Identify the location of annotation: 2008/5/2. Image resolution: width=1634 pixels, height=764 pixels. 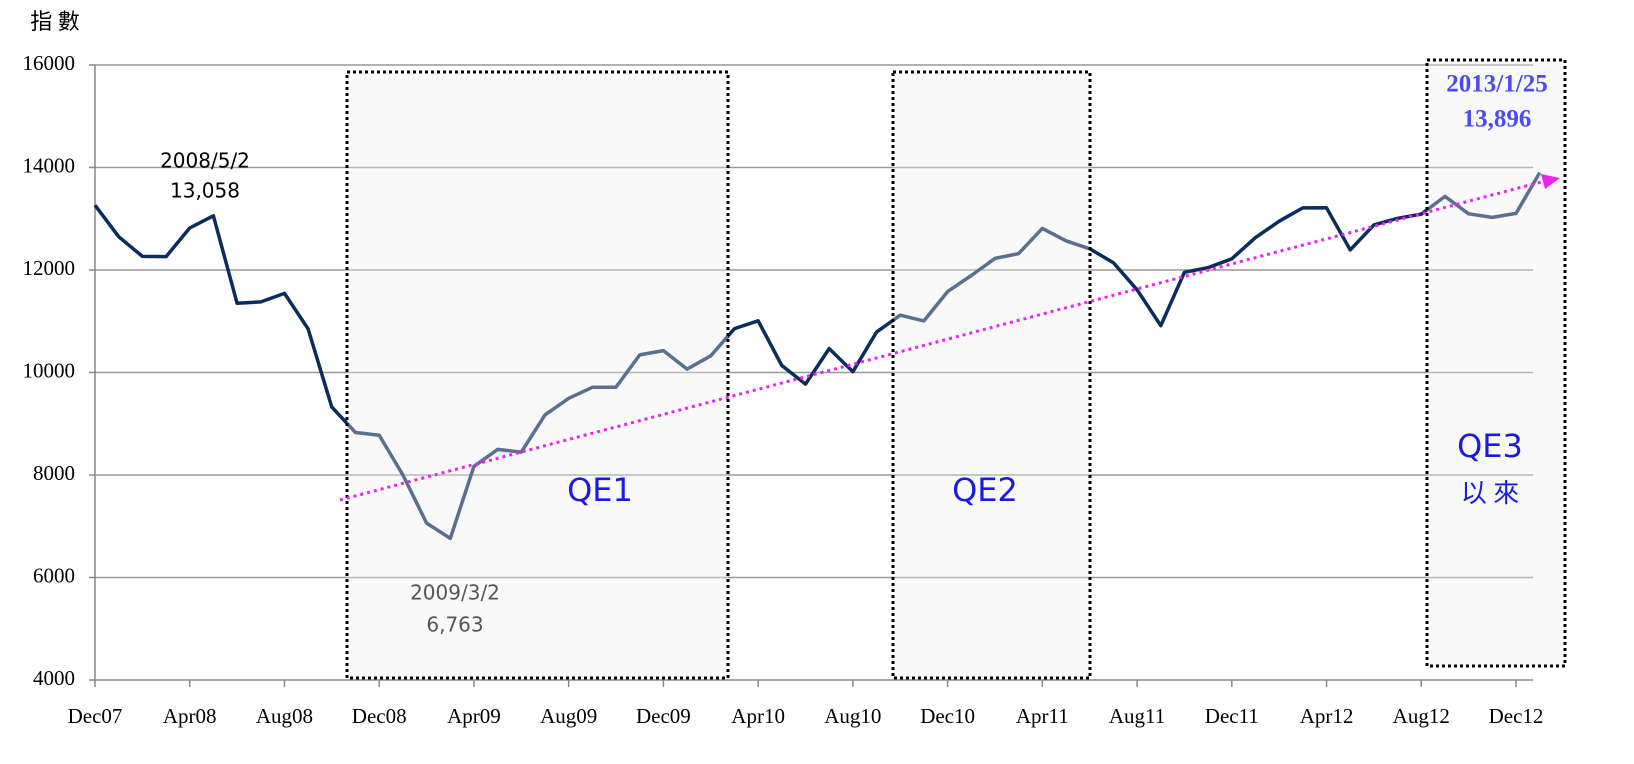
(205, 161).